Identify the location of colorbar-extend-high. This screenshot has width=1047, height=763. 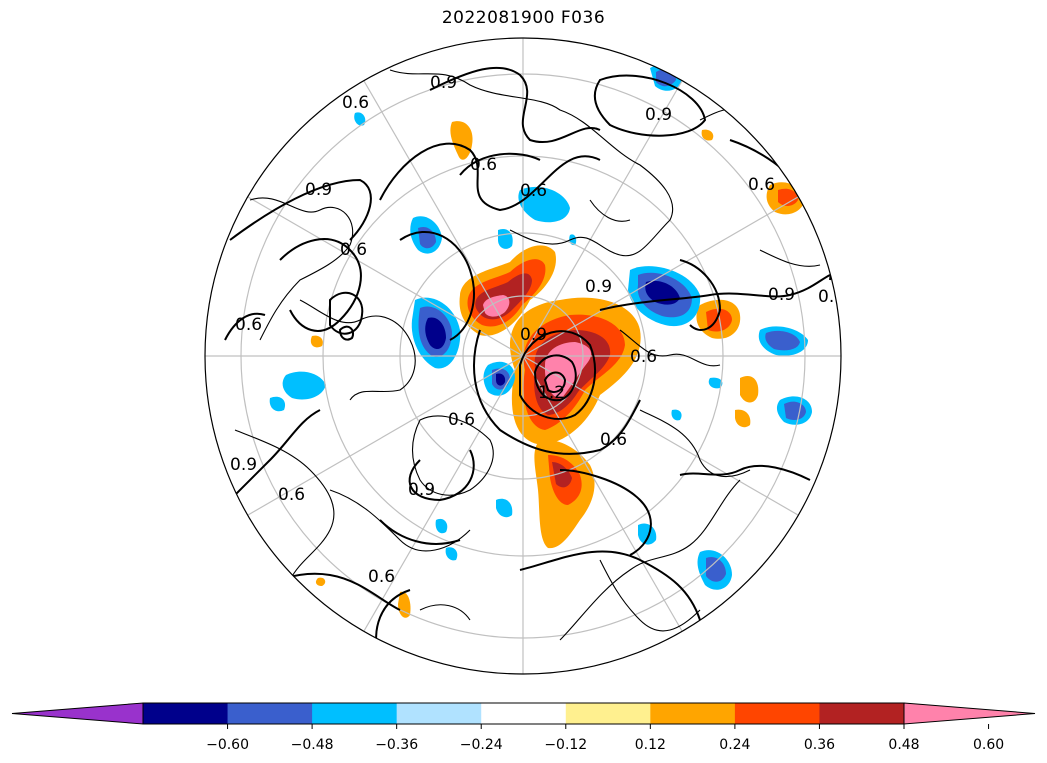
(969, 713).